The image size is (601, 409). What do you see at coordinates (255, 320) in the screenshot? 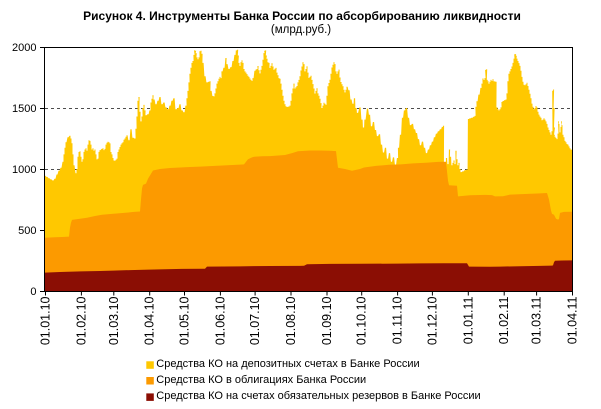
I see `svg-text: 01.07.10` at bounding box center [255, 320].